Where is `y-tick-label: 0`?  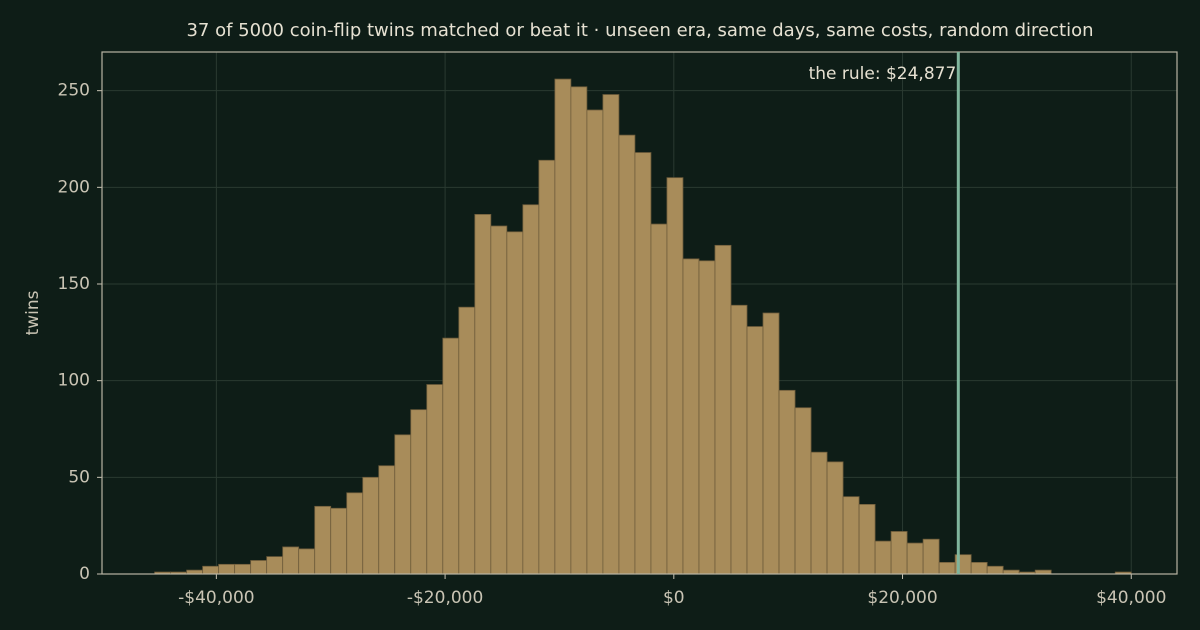
y-tick-label: 0 is located at coordinates (84, 574).